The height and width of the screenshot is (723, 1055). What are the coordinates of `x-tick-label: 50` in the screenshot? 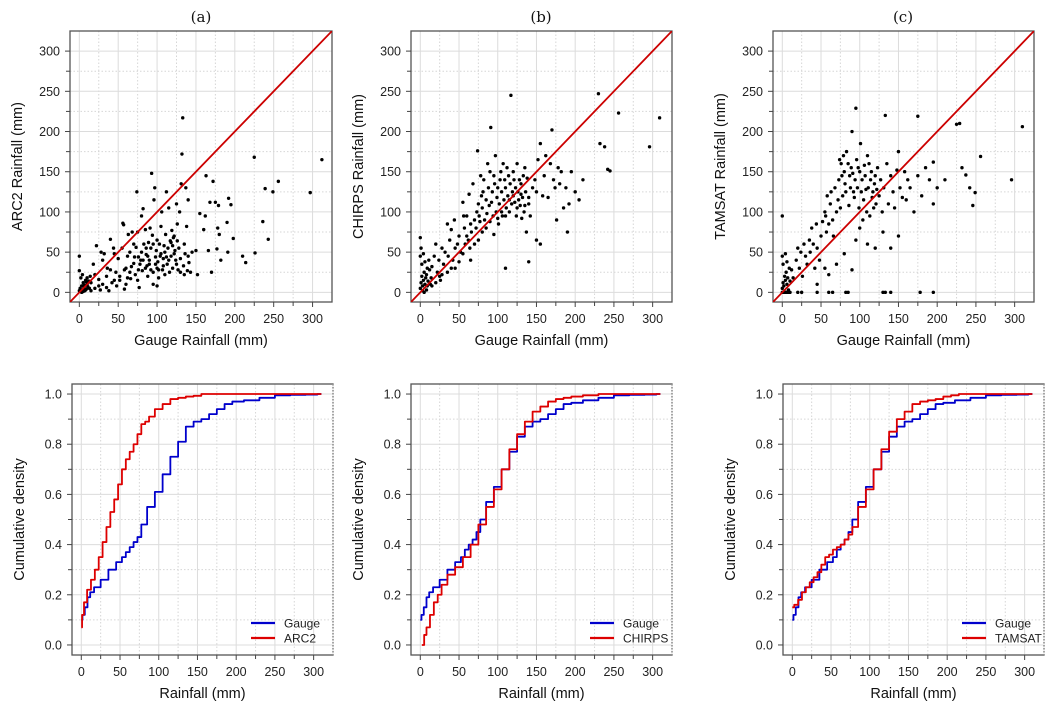 It's located at (831, 672).